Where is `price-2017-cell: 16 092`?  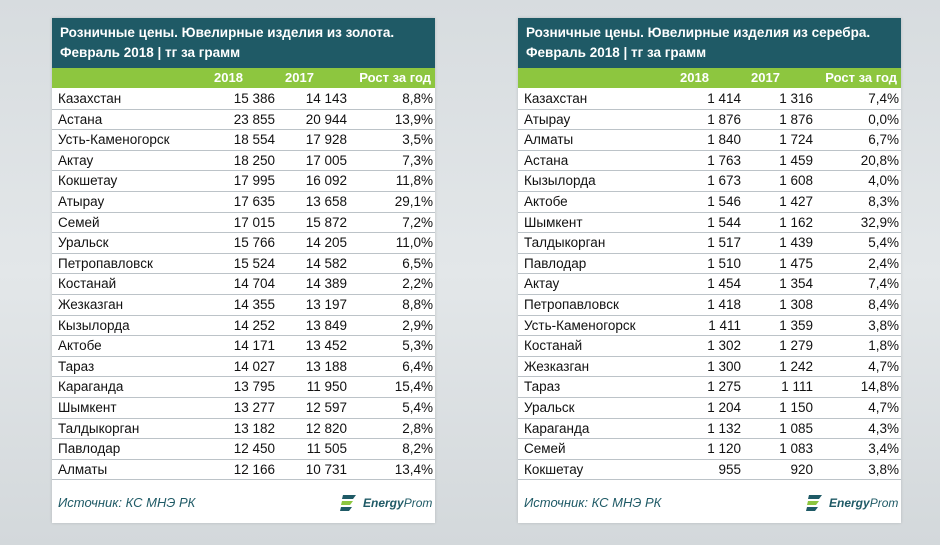
price-2017-cell: 16 092 is located at coordinates (326, 181).